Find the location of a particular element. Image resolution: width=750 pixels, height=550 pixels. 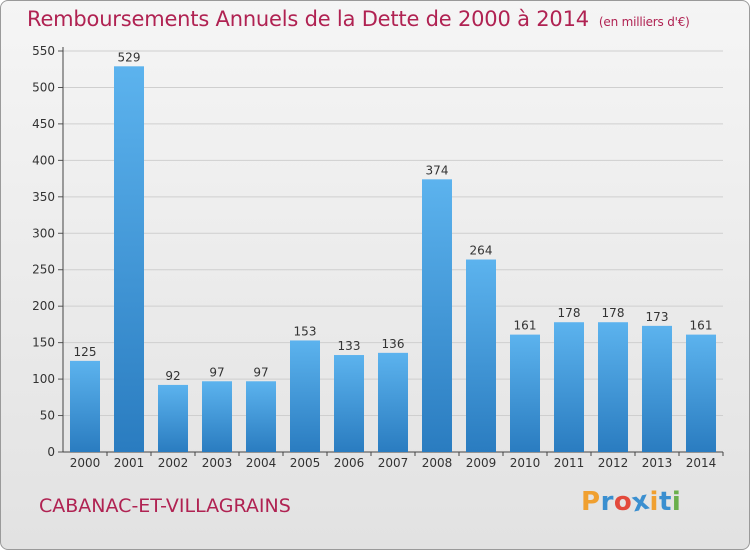

x-tick-label: 2010 is located at coordinates (525, 463).